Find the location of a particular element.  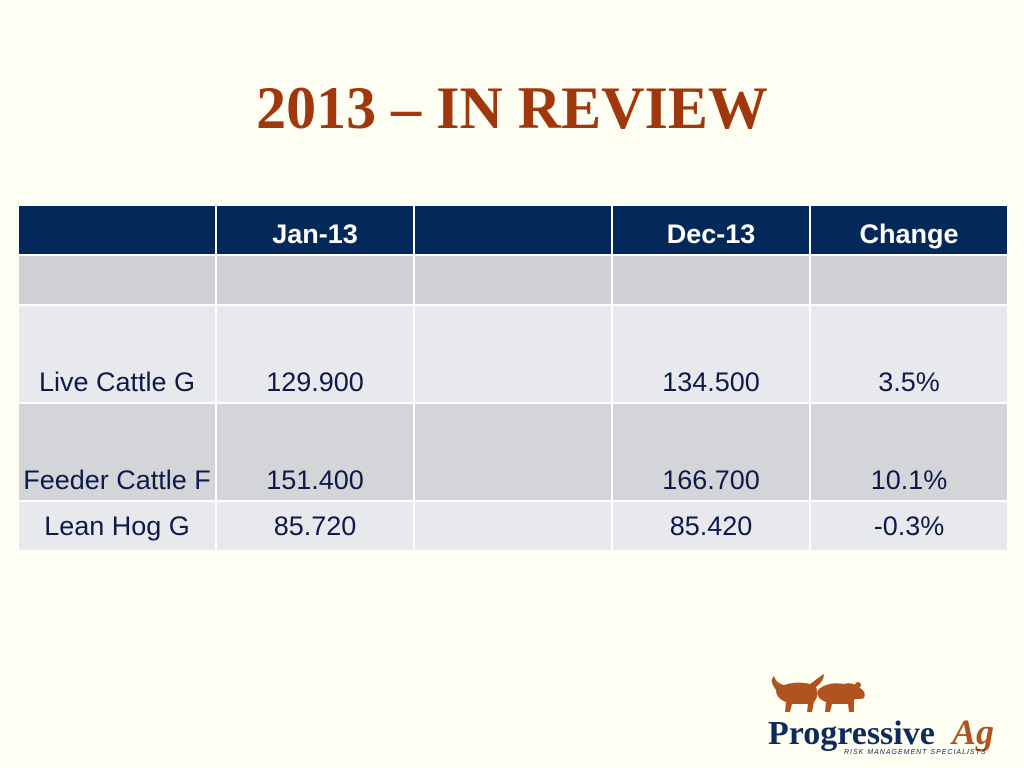

table-cell: 166.700 is located at coordinates (711, 452).